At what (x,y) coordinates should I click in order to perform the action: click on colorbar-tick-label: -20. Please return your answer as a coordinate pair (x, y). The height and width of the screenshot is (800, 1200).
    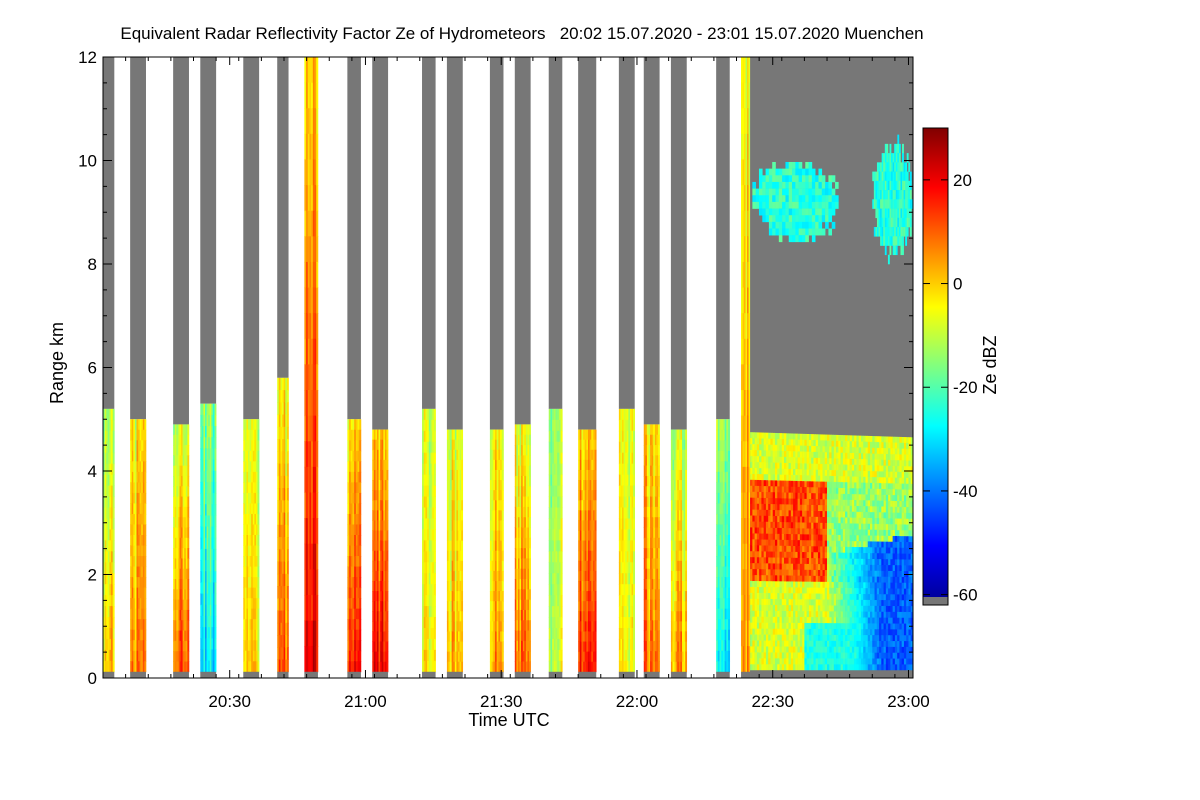
    Looking at the image, I should click on (965, 387).